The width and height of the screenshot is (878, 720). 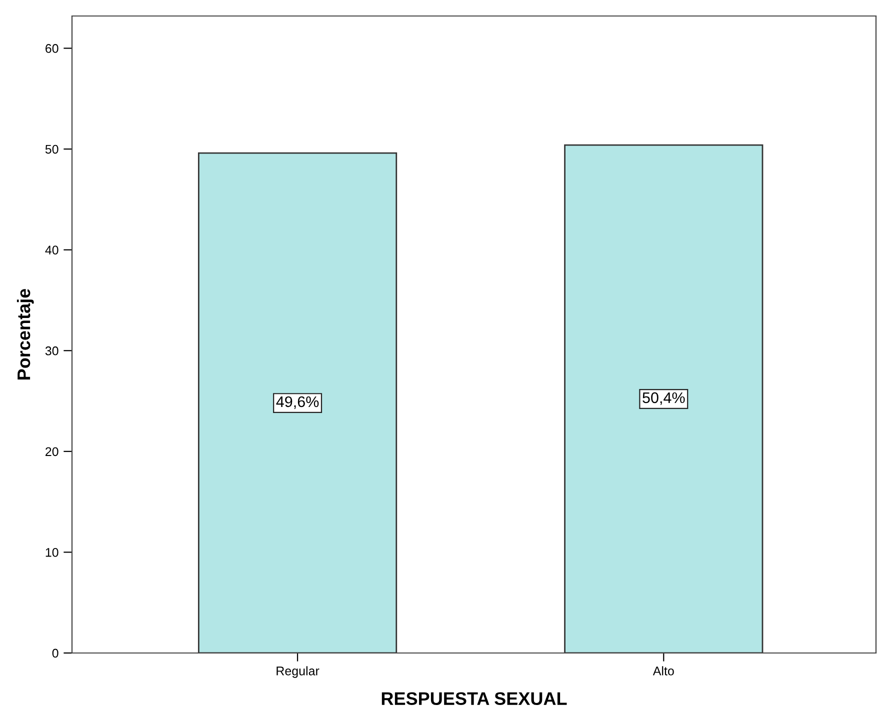 What do you see at coordinates (474, 698) in the screenshot?
I see `x-axis-title: RESPUESTA SEXUAL` at bounding box center [474, 698].